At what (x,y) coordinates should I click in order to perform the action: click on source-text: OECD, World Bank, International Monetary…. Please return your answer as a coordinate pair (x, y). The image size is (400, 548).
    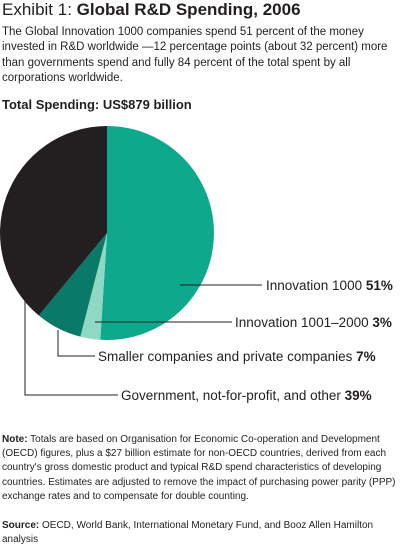
    Looking at the image, I should click on (188, 533).